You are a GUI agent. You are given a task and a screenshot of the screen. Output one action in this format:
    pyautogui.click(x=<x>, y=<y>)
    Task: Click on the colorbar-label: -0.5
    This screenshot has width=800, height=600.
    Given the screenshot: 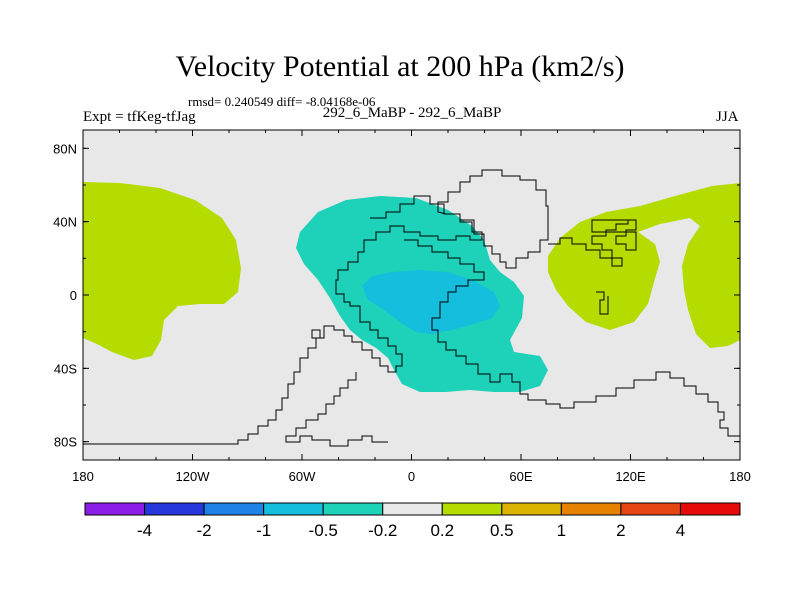 What is the action you would take?
    pyautogui.click(x=323, y=530)
    